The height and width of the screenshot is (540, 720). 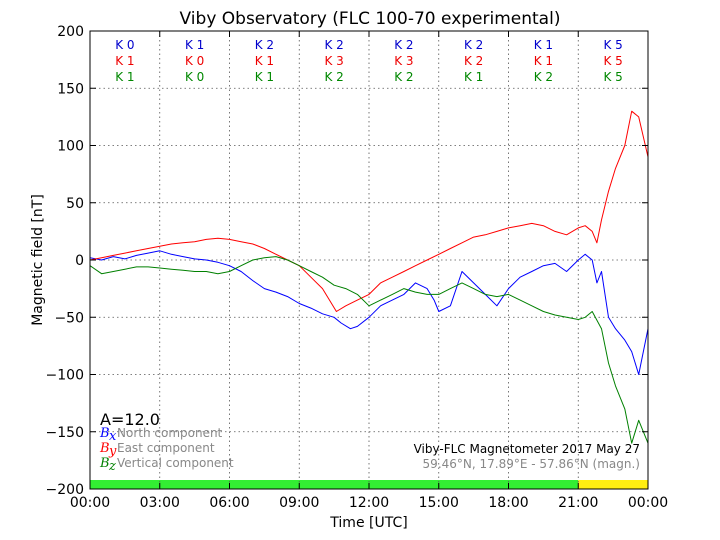 What do you see at coordinates (160, 503) in the screenshot?
I see `x-tick-label: 03:00` at bounding box center [160, 503].